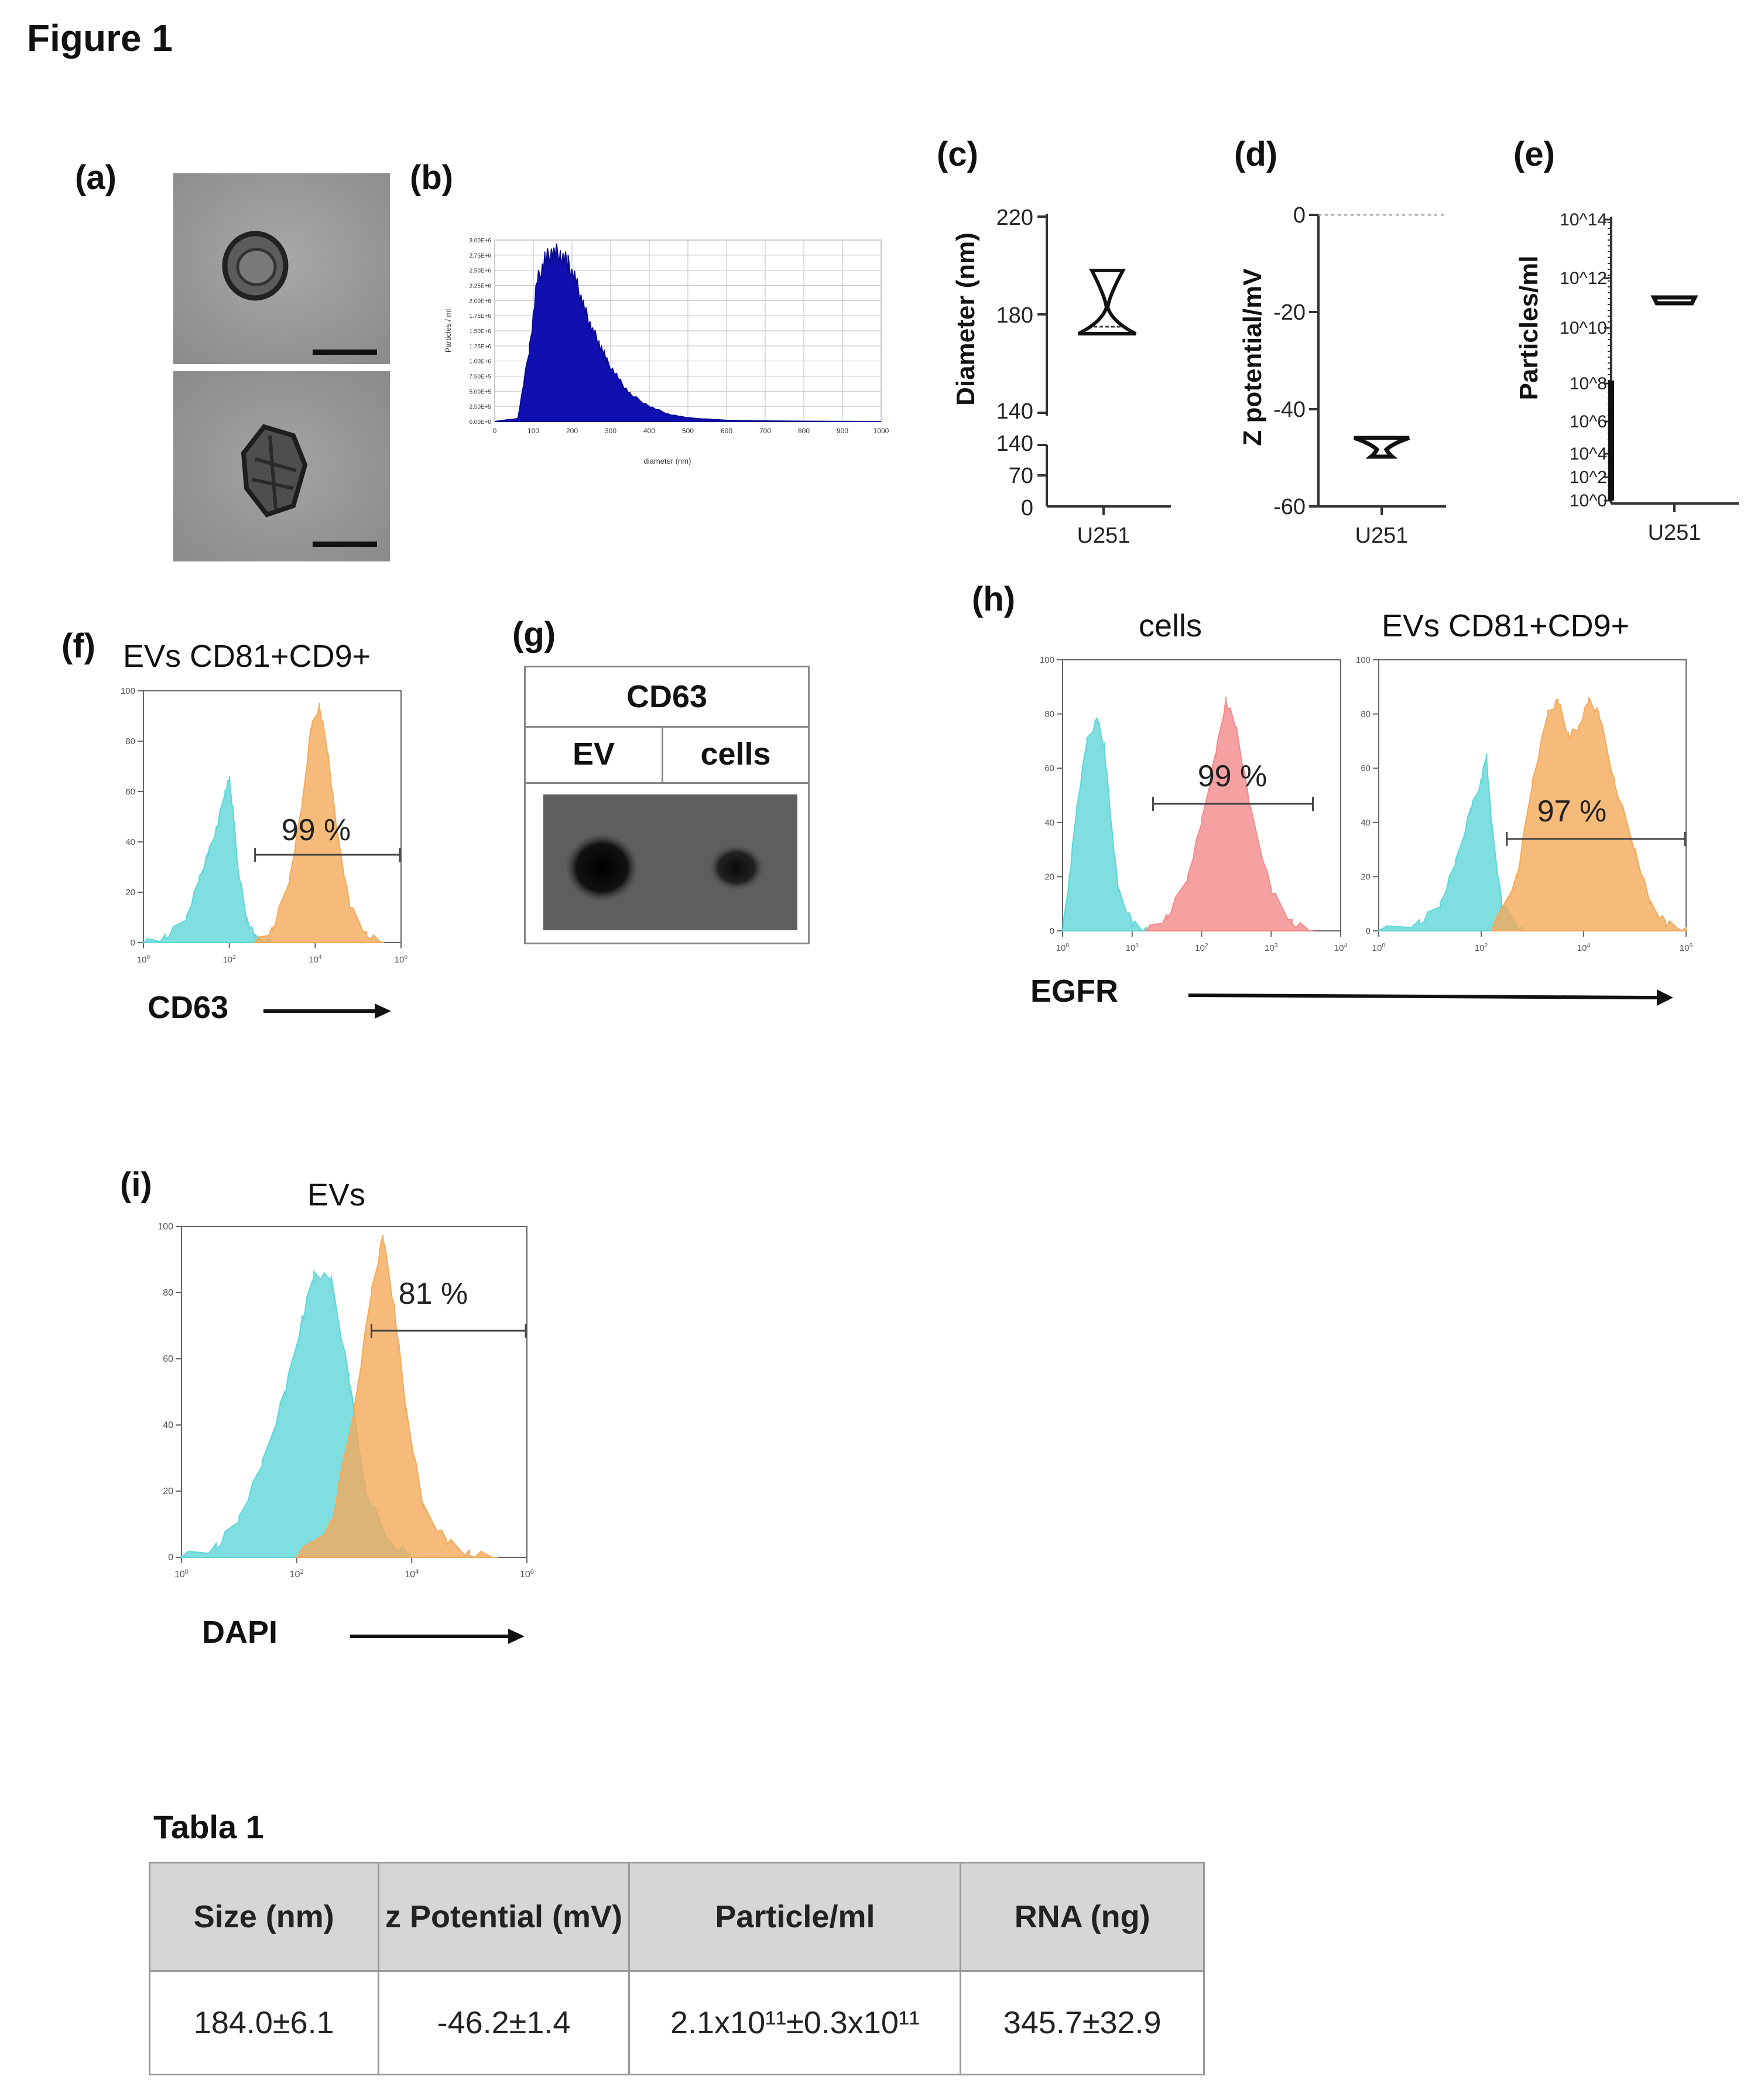 Image resolution: width=1754 pixels, height=2100 pixels. I want to click on nta-ytick: 2.00E+6, so click(480, 301).